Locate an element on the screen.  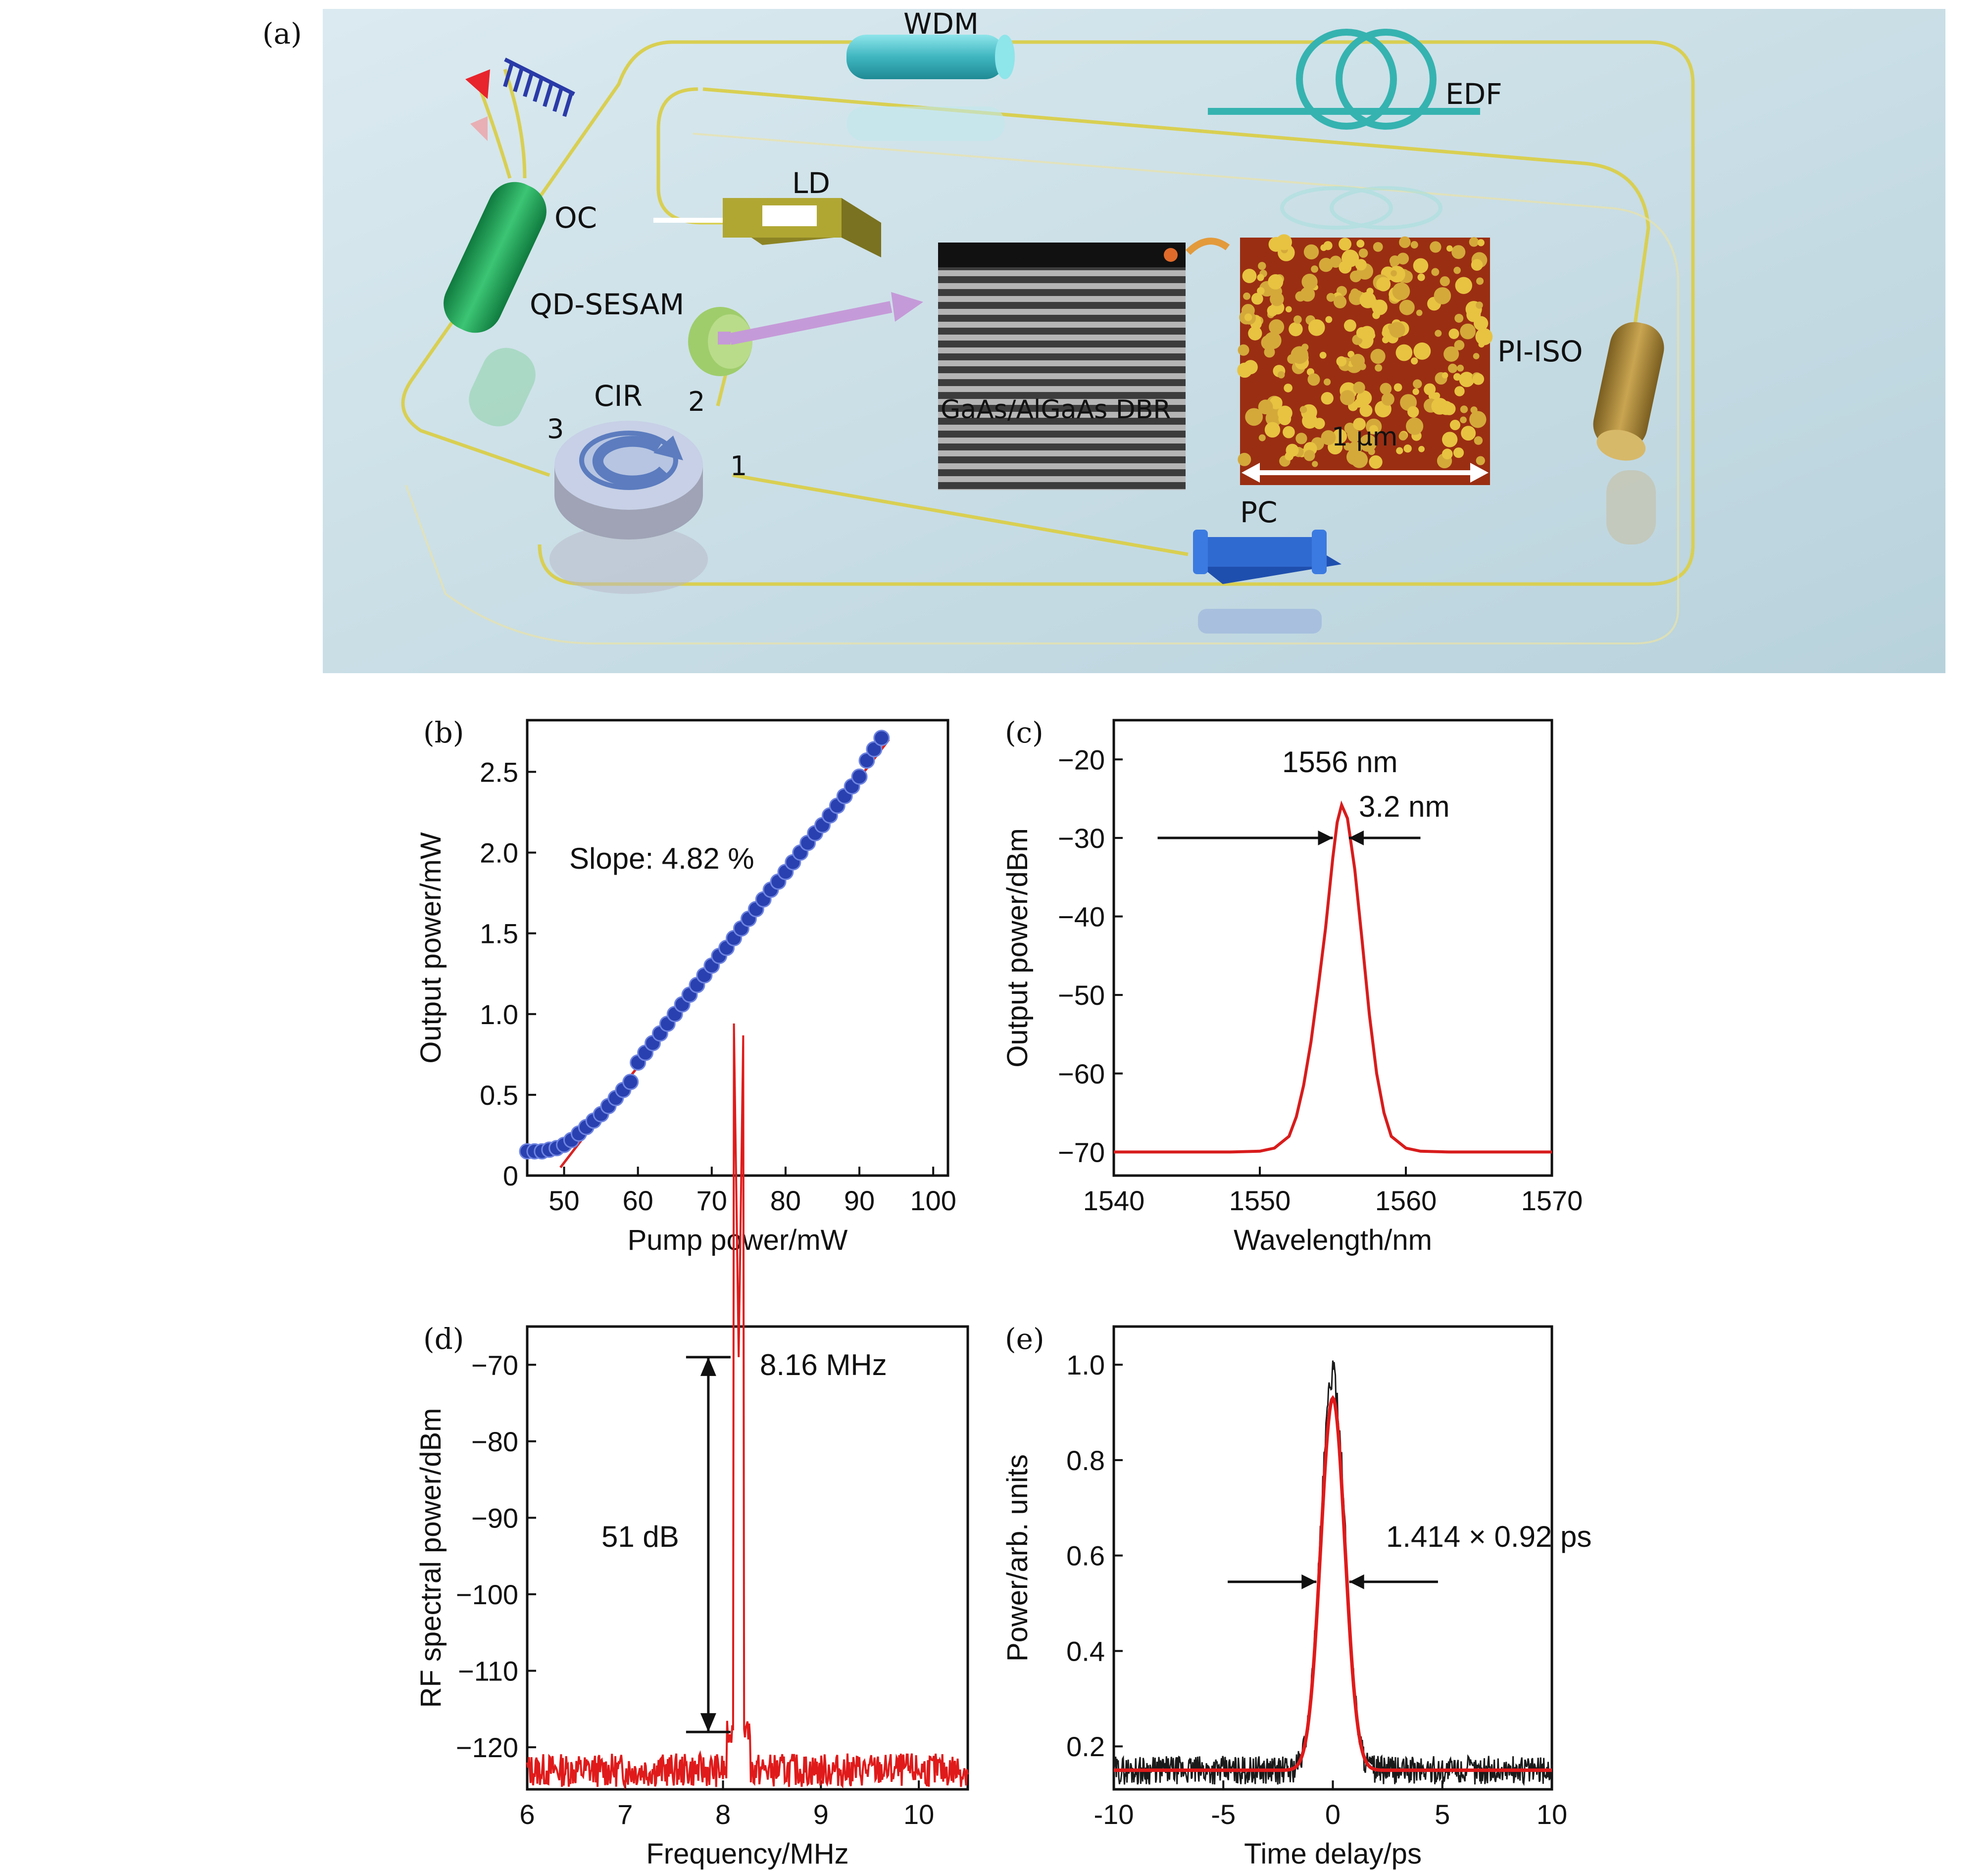
spectrum-line is located at coordinates (1333, 977).